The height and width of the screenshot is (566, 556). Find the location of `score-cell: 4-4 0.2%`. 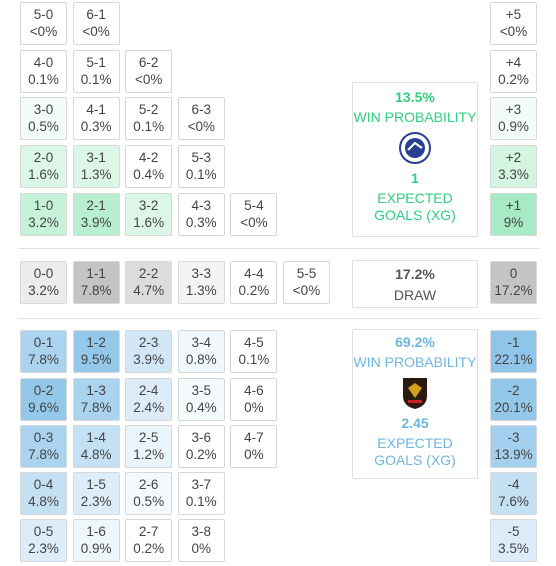

score-cell: 4-4 0.2% is located at coordinates (254, 282).